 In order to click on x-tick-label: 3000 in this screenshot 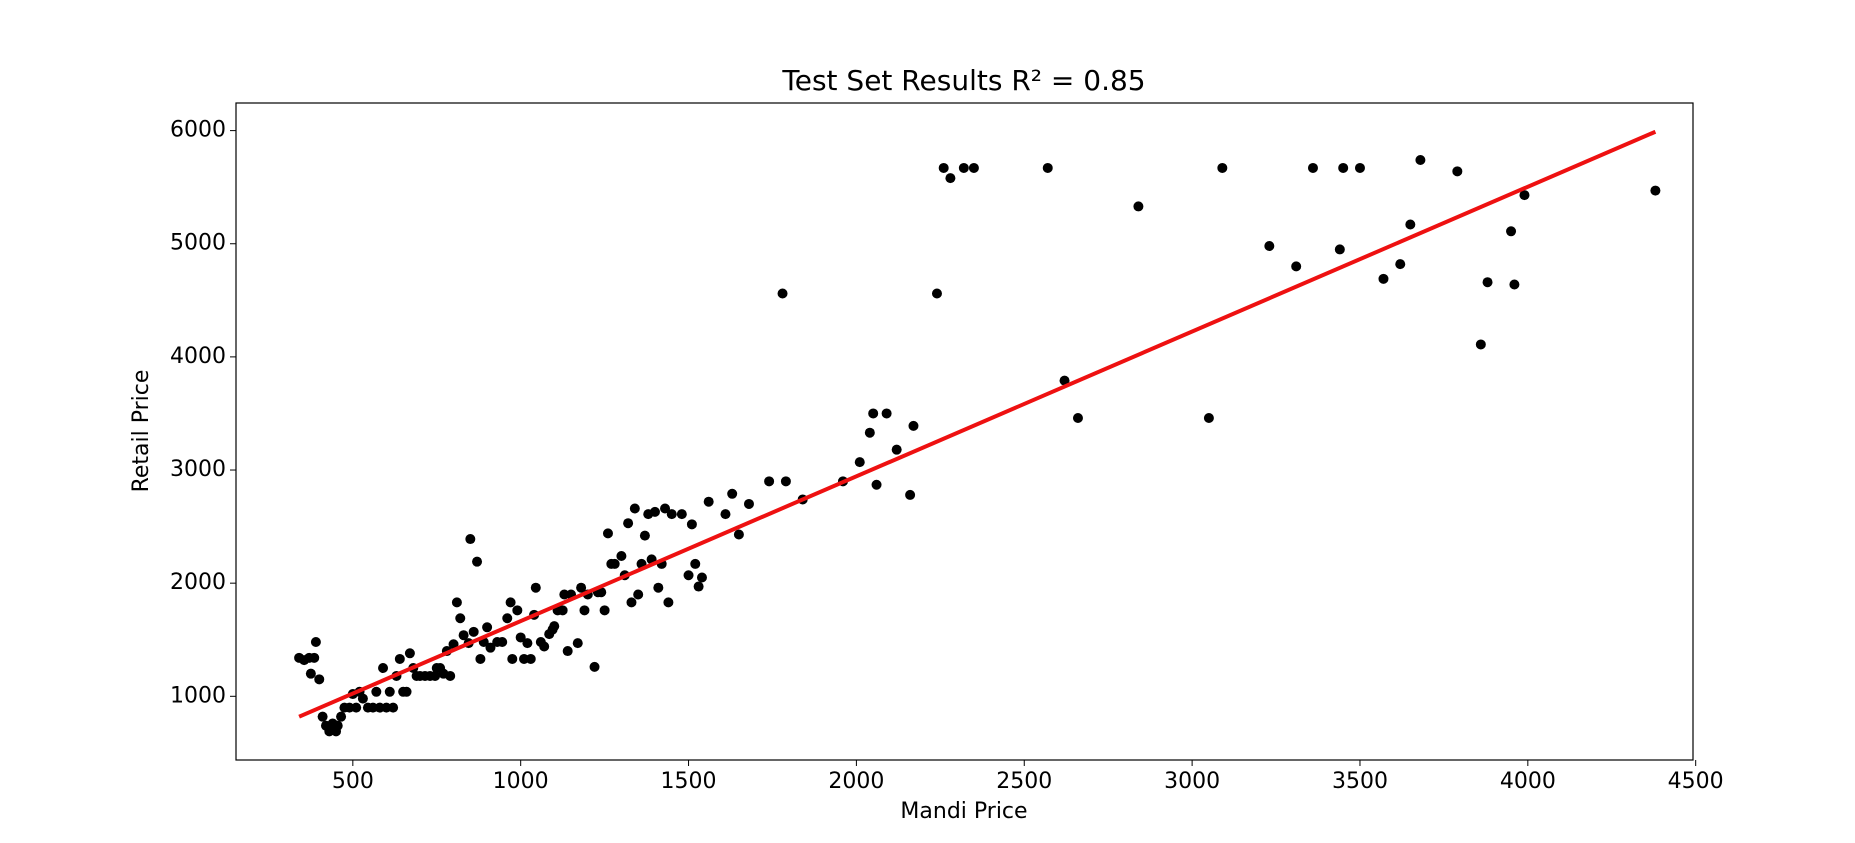, I will do `click(1192, 781)`.